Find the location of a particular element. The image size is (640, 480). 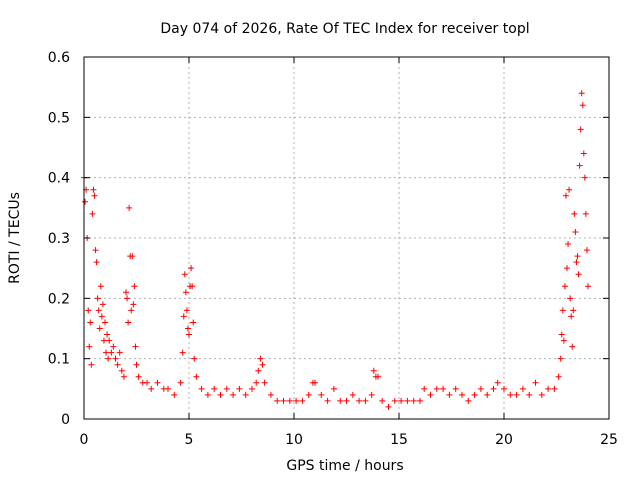

x-axis-label: GPS time / hours is located at coordinates (344, 466).